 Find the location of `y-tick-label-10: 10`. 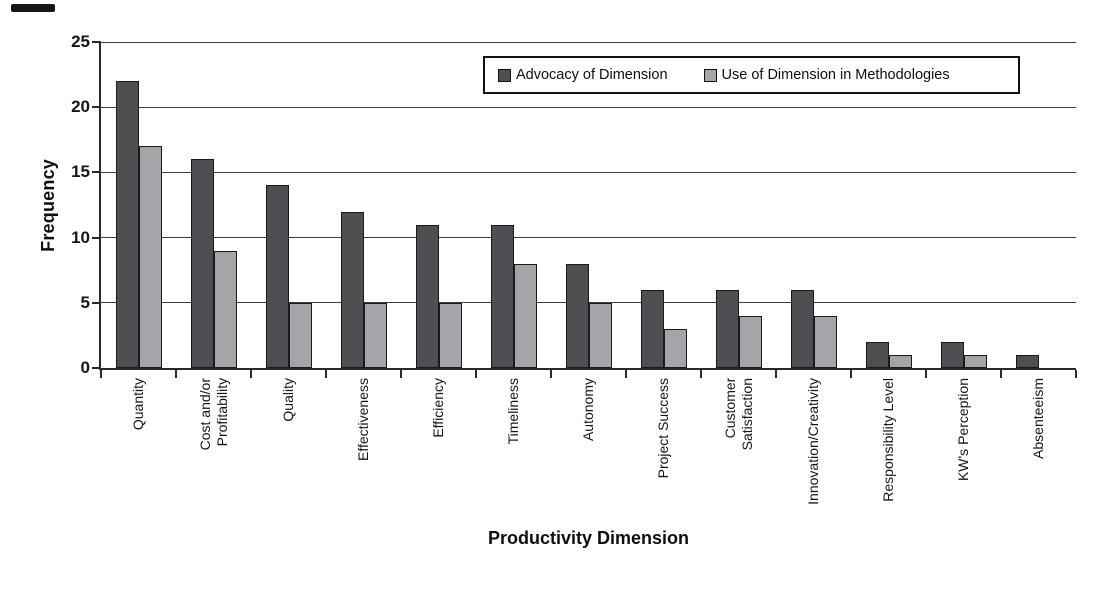

y-tick-label-10: 10 is located at coordinates (80, 237).